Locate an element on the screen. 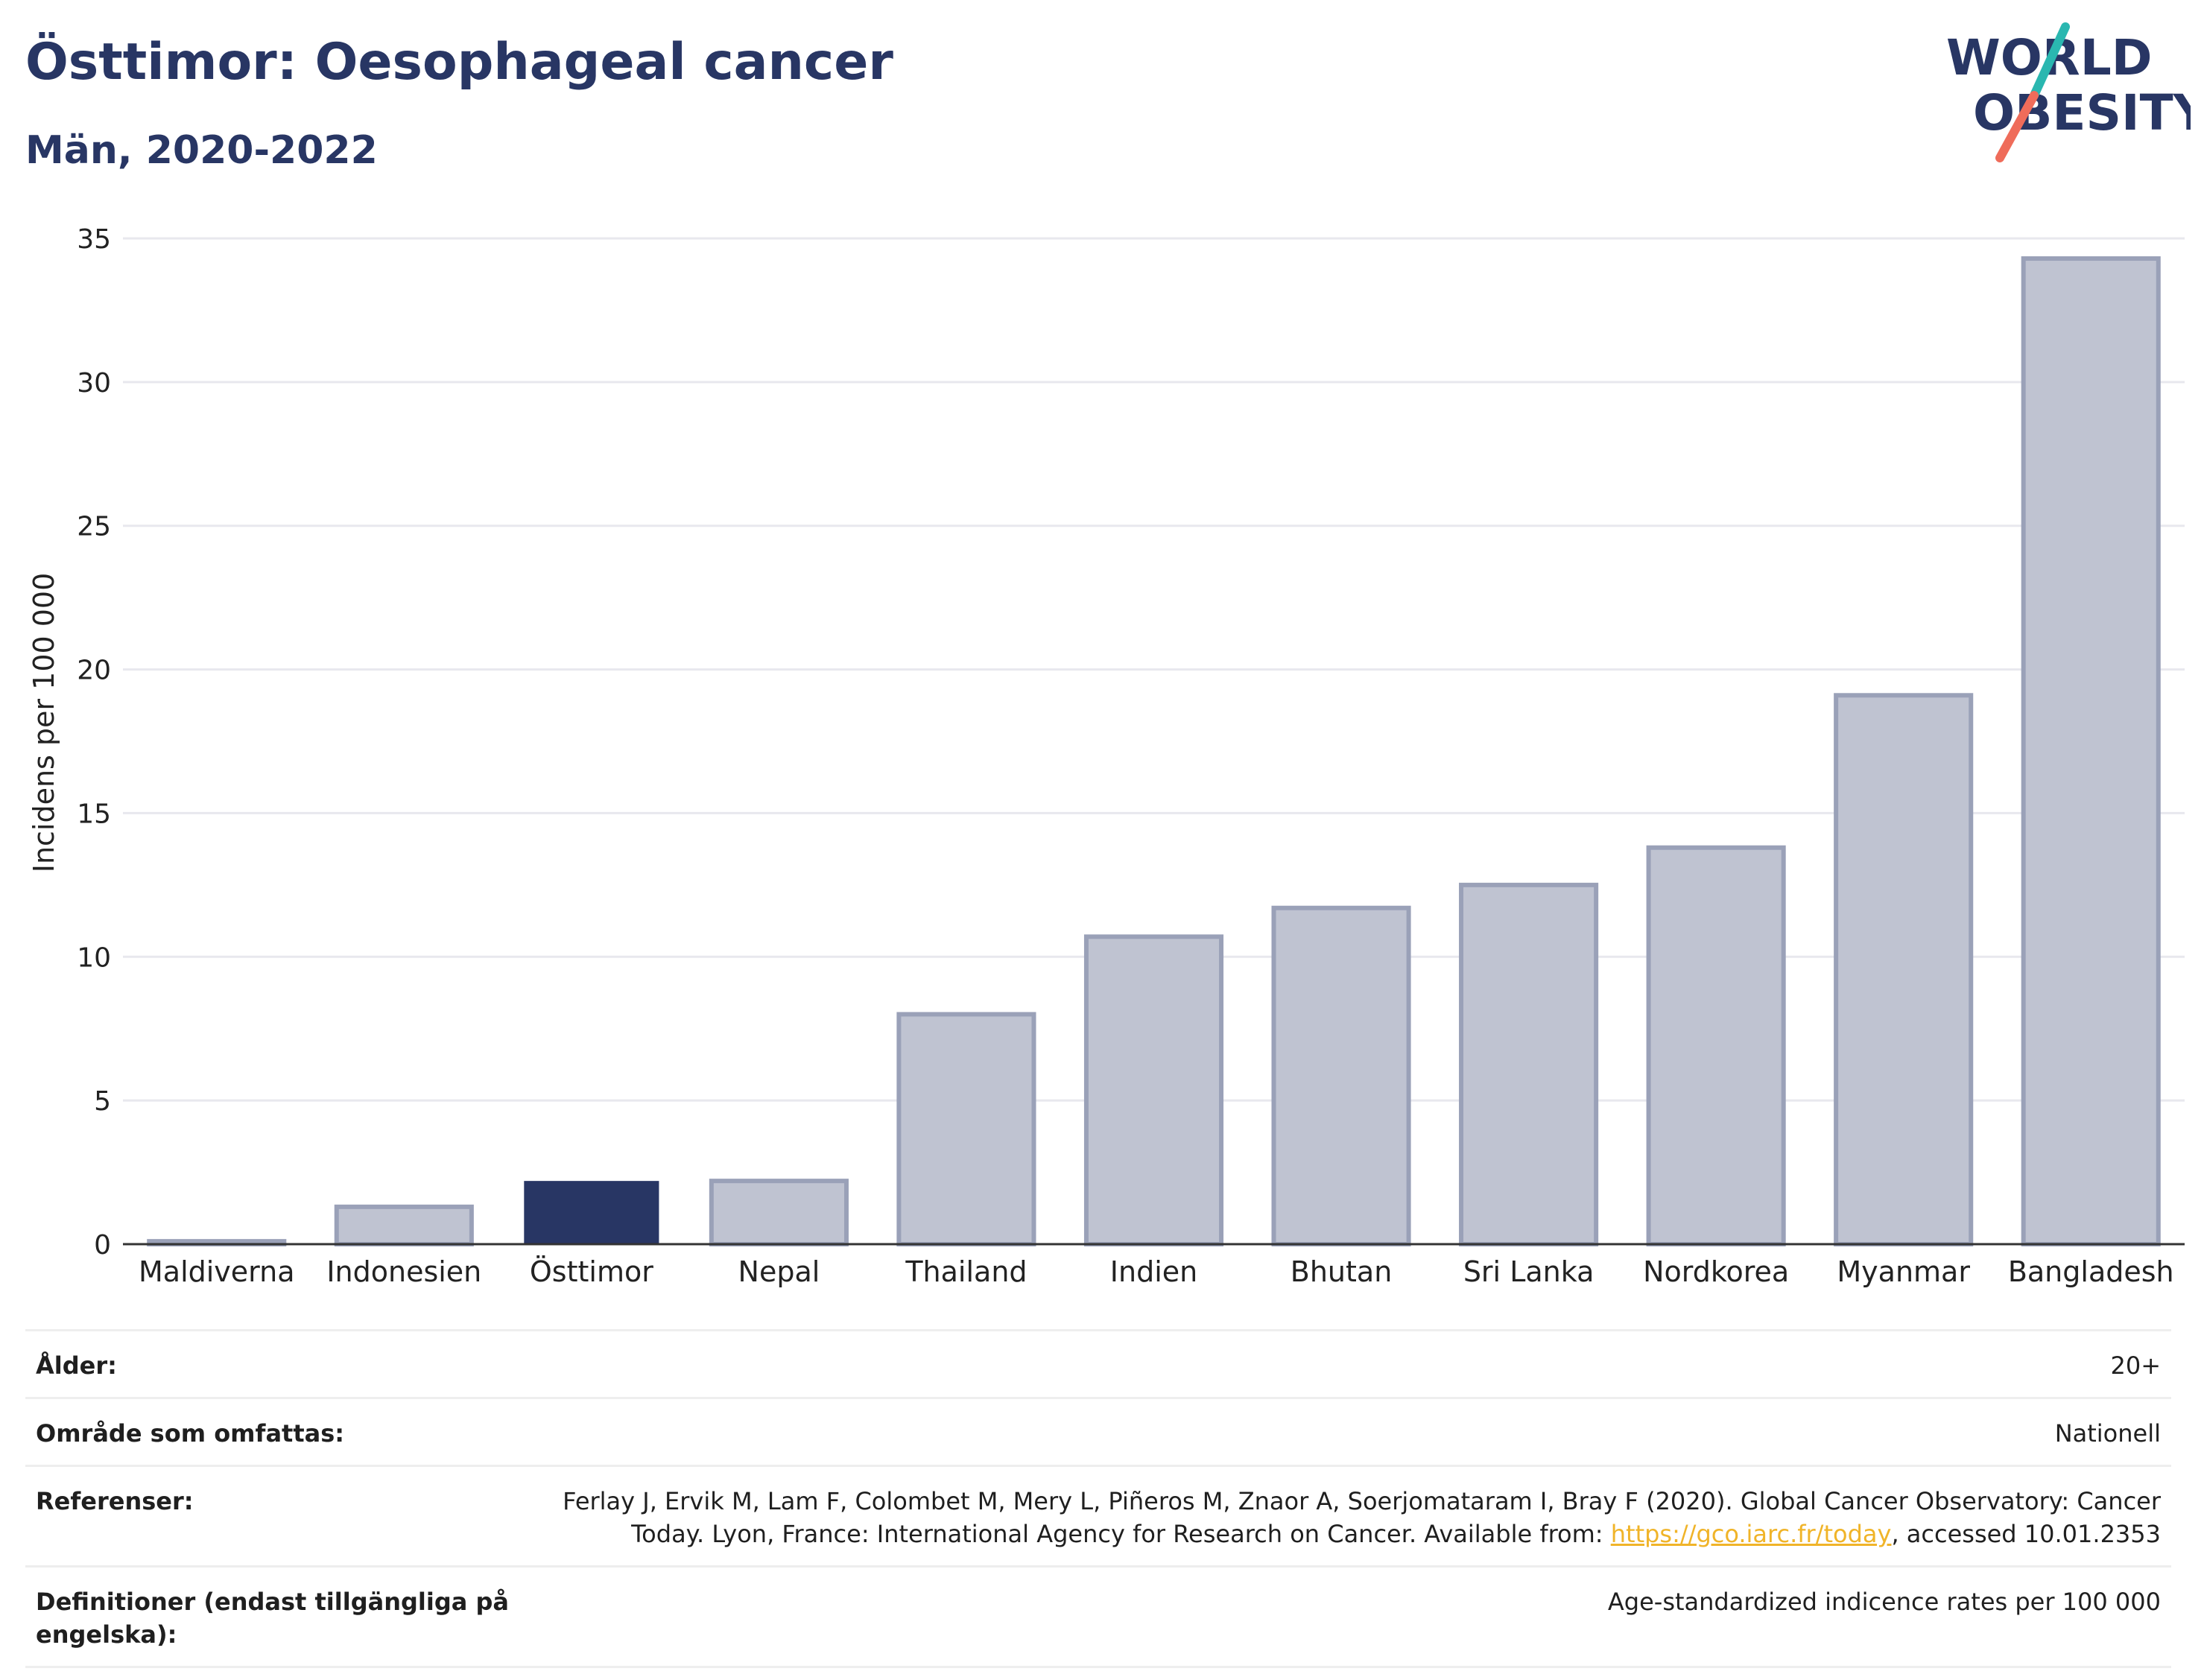 The height and width of the screenshot is (1680, 2204). bar-thailand is located at coordinates (966, 1129).